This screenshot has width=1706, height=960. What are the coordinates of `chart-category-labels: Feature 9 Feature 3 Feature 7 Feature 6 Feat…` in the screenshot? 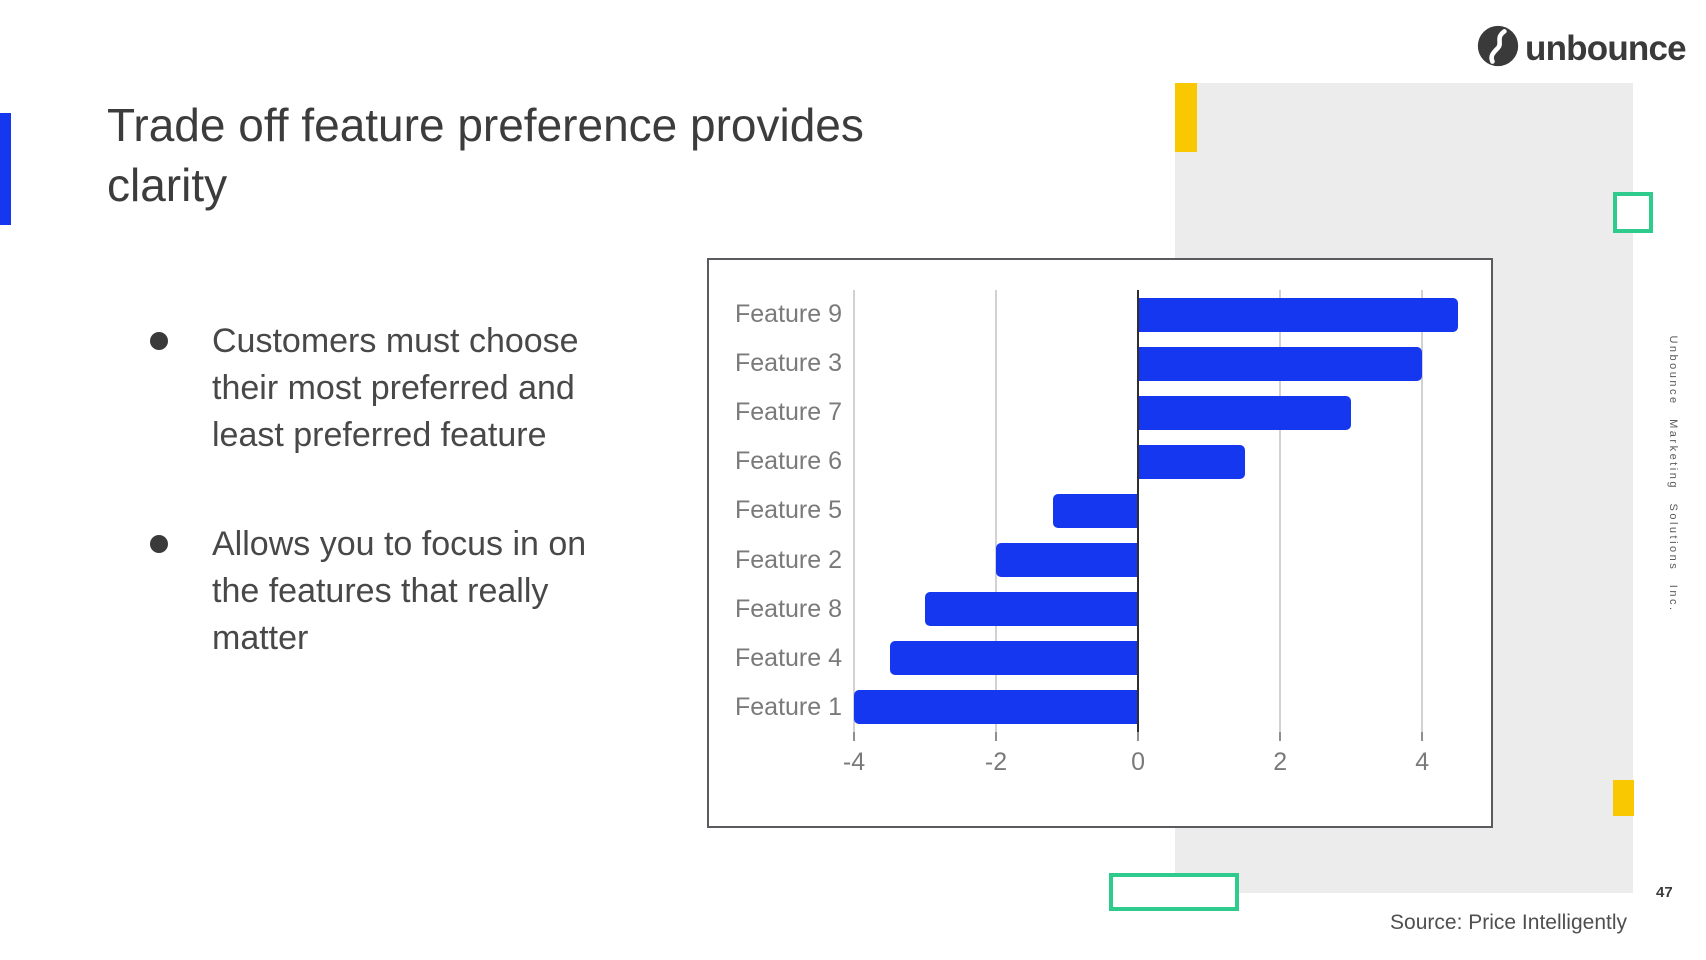 It's located at (778, 511).